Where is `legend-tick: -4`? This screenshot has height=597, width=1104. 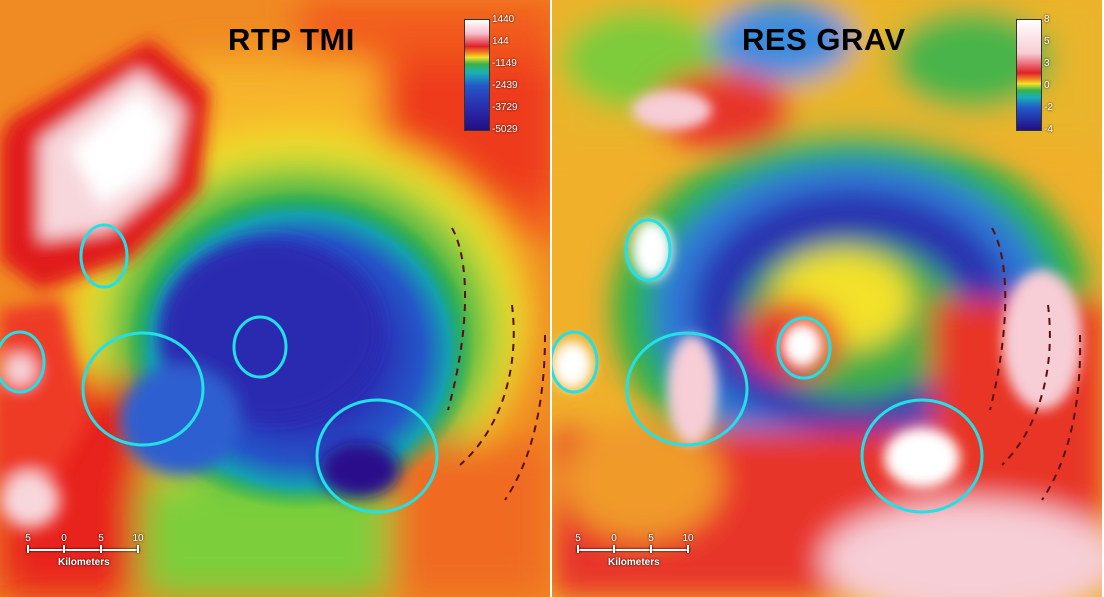
legend-tick: -4 is located at coordinates (1048, 129).